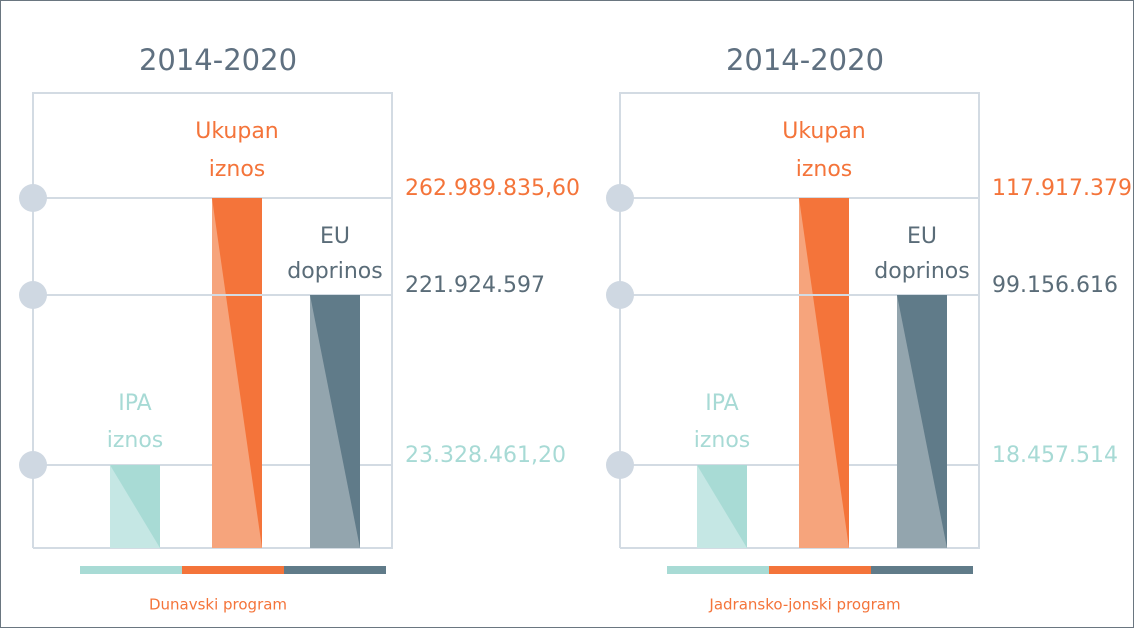 Image resolution: width=1134 pixels, height=628 pixels. I want to click on value-label: 23.328.461,20, so click(485, 455).